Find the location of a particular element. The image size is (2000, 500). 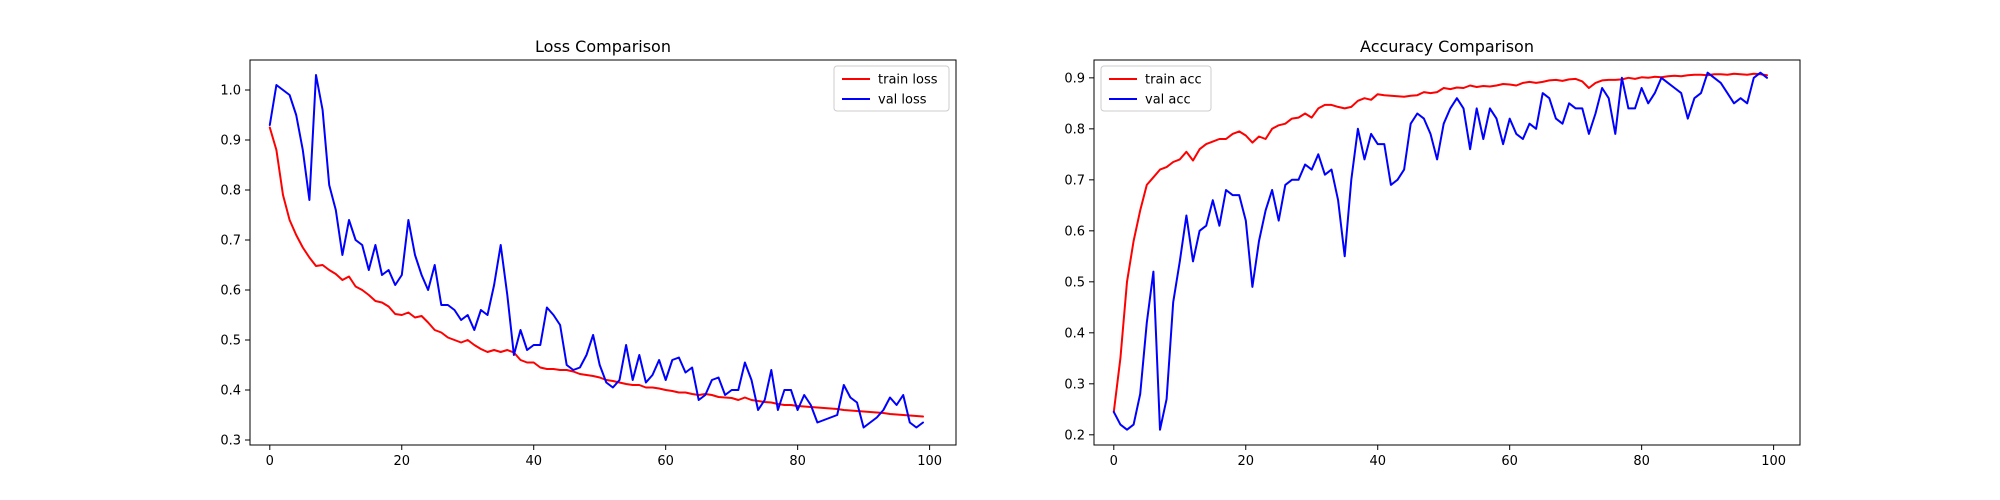

y-tick-label: 0.2 is located at coordinates (1074, 435).